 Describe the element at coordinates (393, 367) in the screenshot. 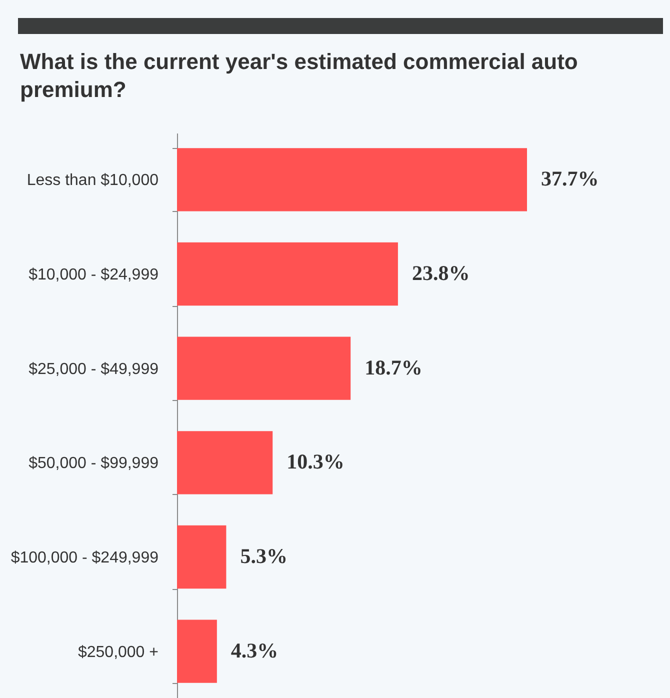

I see `data-label: 18.7%` at that location.